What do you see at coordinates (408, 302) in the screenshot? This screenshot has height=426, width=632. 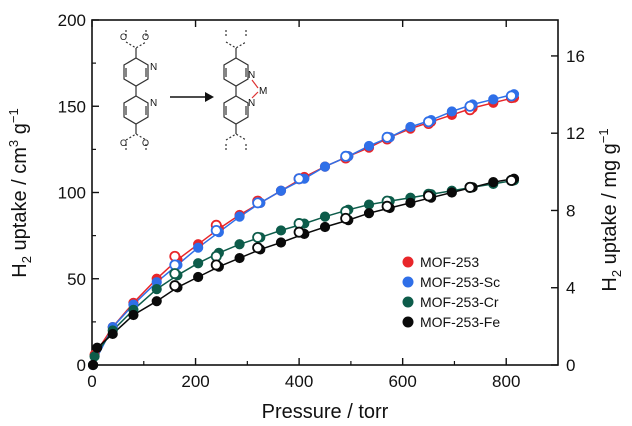 I see `legend-marker-MOF-253-Cr` at bounding box center [408, 302].